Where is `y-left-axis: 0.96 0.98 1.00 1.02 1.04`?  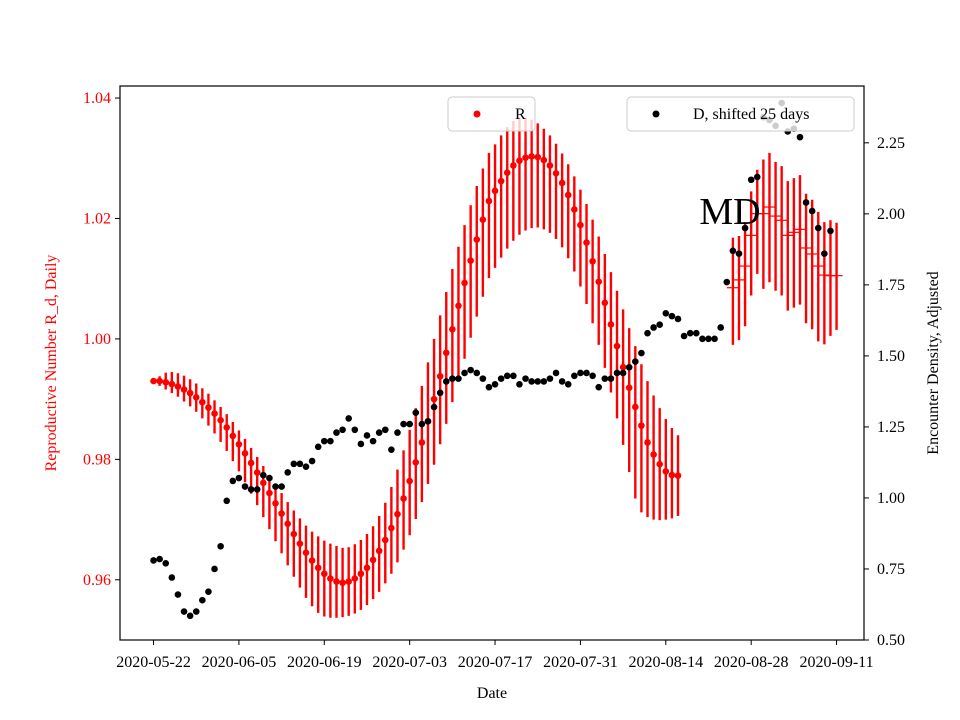 y-left-axis: 0.96 0.98 1.00 1.02 1.04 is located at coordinates (101, 339).